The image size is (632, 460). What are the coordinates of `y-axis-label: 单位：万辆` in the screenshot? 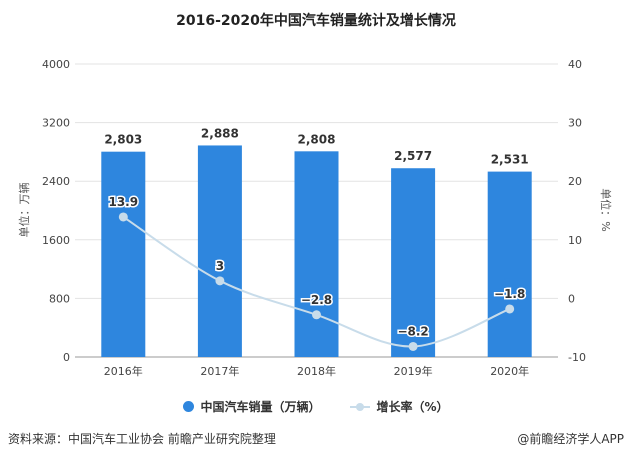 It's located at (24, 210).